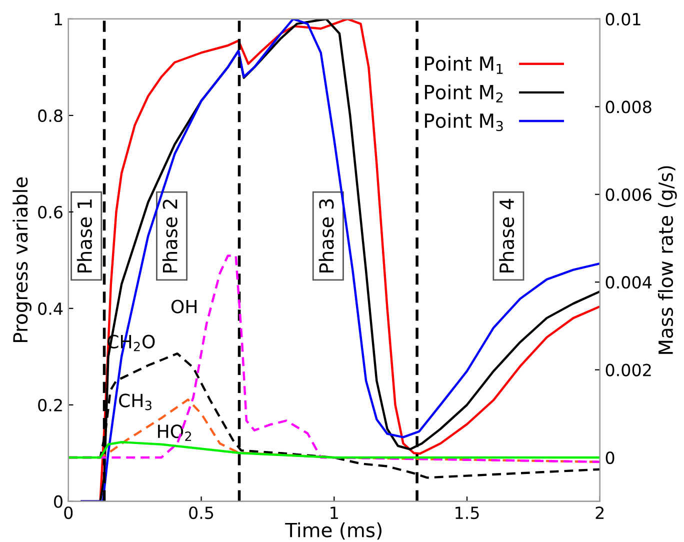 The height and width of the screenshot is (542, 684). What do you see at coordinates (50, 405) in the screenshot?
I see `y-tick-label: 0.2` at bounding box center [50, 405].